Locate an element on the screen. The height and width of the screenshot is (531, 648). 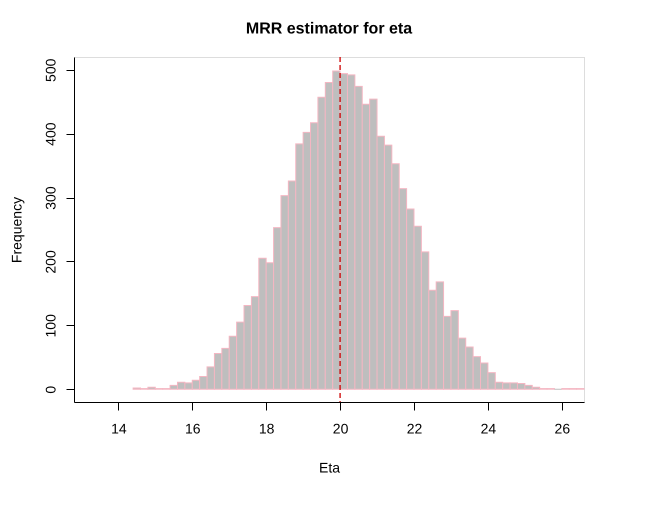
x-tick-label: 18 is located at coordinates (266, 428).